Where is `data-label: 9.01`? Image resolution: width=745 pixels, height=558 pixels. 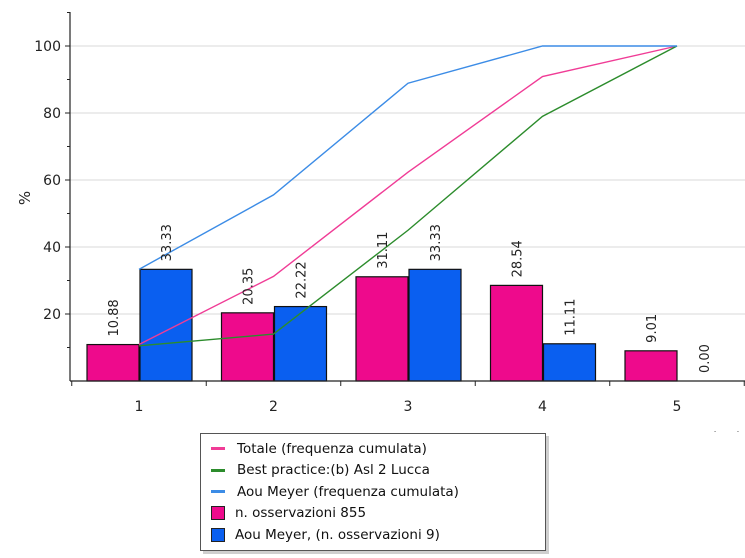
data-label: 9.01 is located at coordinates (652, 328).